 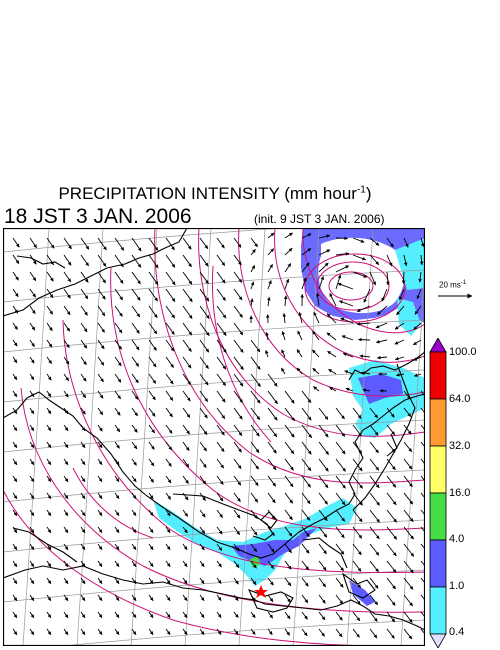 What do you see at coordinates (460, 493) in the screenshot?
I see `legend-level-16: 16.0` at bounding box center [460, 493].